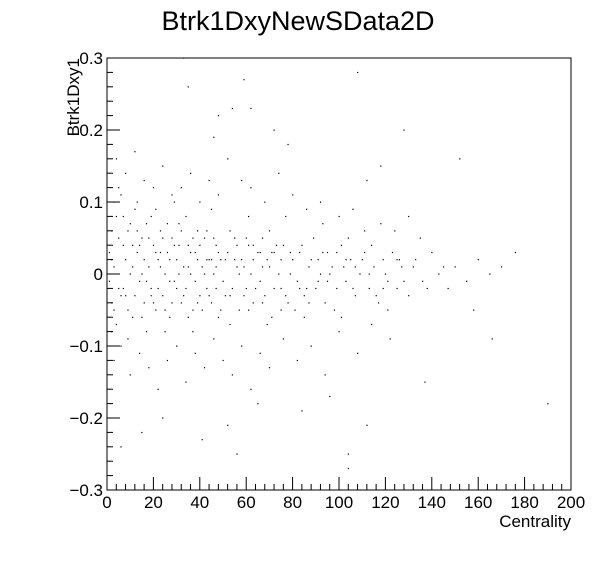  Describe the element at coordinates (86, 490) in the screenshot. I see `y-tick-label: −0.3` at that location.